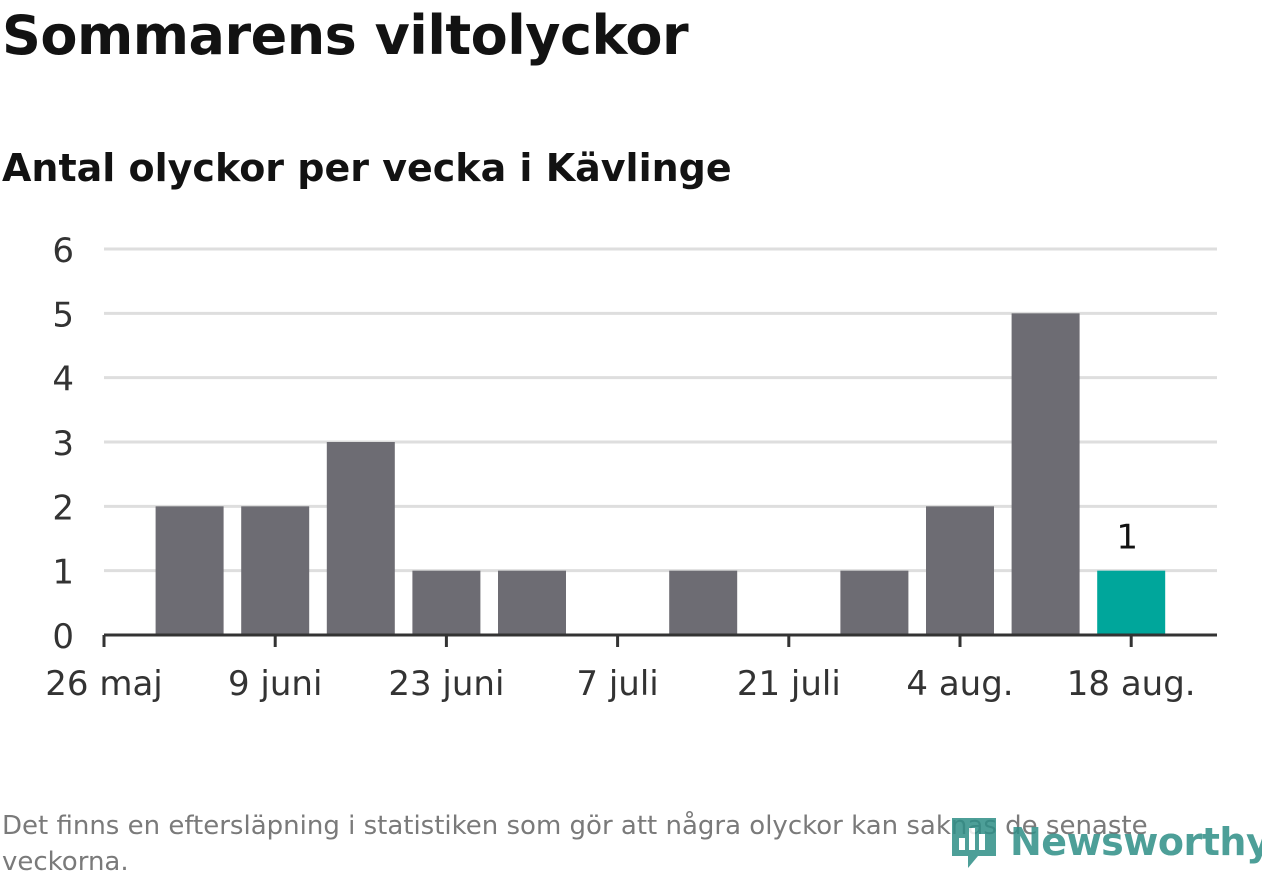 The height and width of the screenshot is (880, 1262). Describe the element at coordinates (63, 508) in the screenshot. I see `y-tick-label: 2` at that location.